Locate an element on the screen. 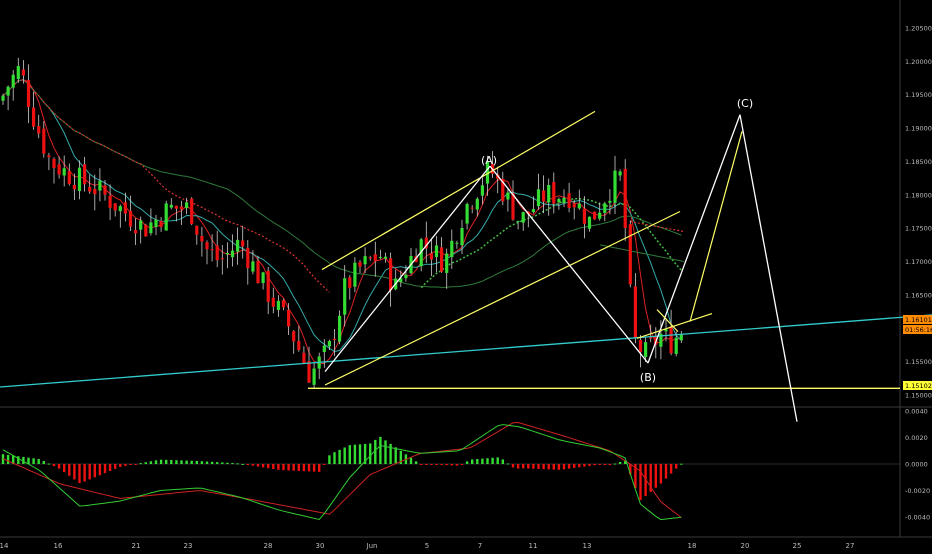 This screenshot has width=932, height=554. price-tick-label: 1.19500 is located at coordinates (918, 95).